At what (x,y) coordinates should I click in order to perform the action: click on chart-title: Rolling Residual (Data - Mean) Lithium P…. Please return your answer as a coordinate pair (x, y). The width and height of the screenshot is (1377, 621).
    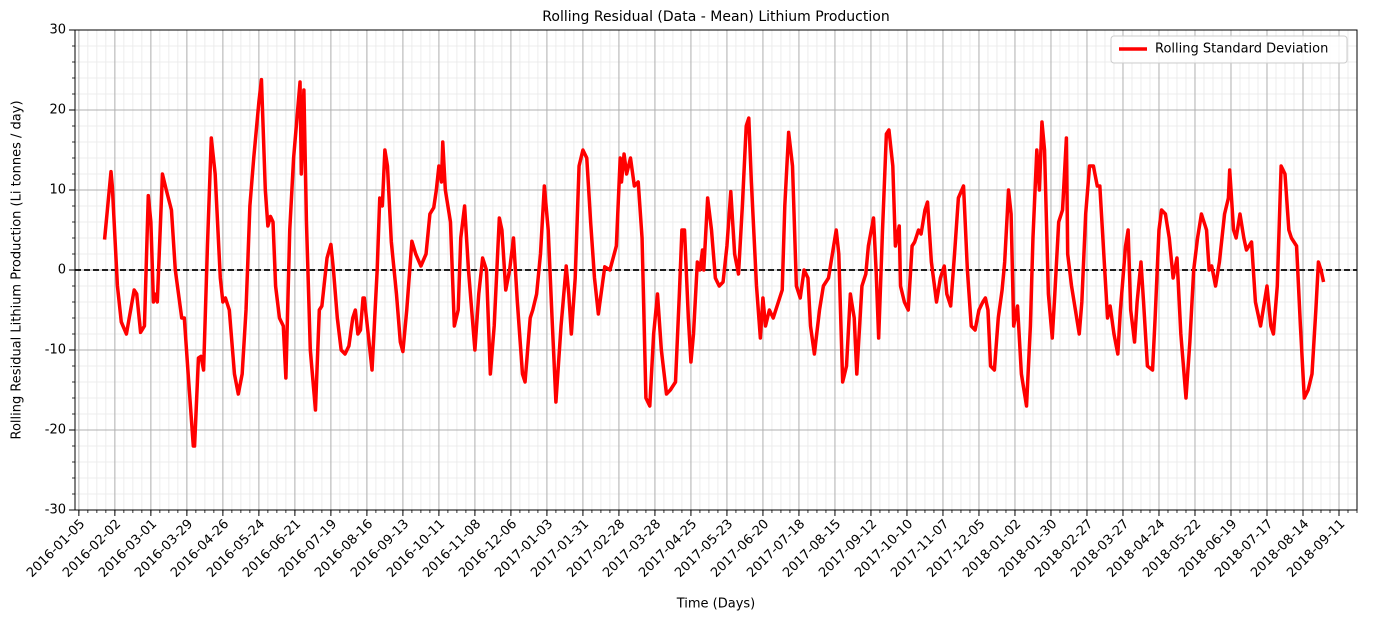
    Looking at the image, I should click on (715, 17).